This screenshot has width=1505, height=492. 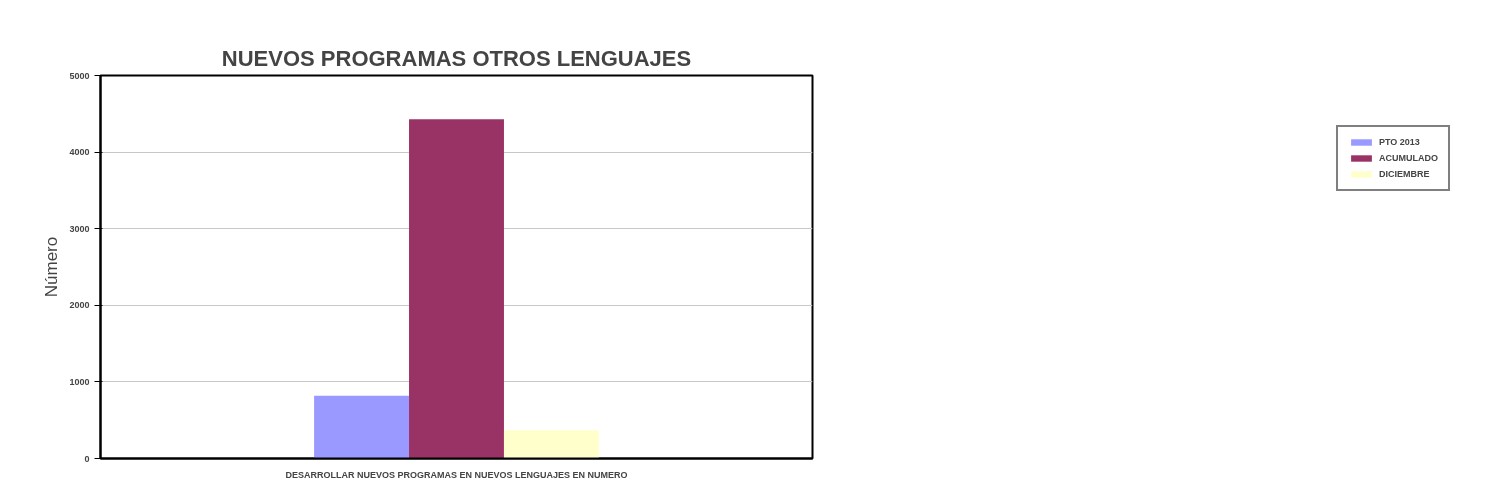 I want to click on y-tick-label: 4000, so click(x=79, y=152).